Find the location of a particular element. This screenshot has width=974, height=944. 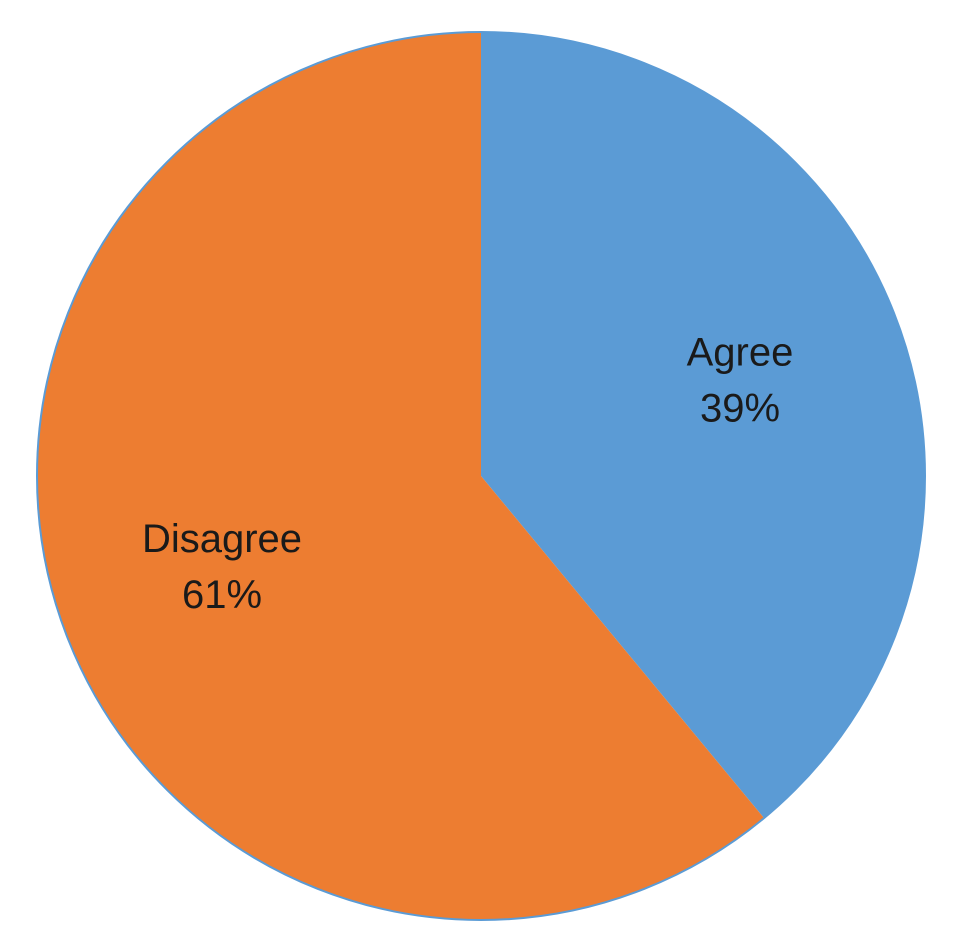

slice-label-agree: Agree is located at coordinates (740, 352).